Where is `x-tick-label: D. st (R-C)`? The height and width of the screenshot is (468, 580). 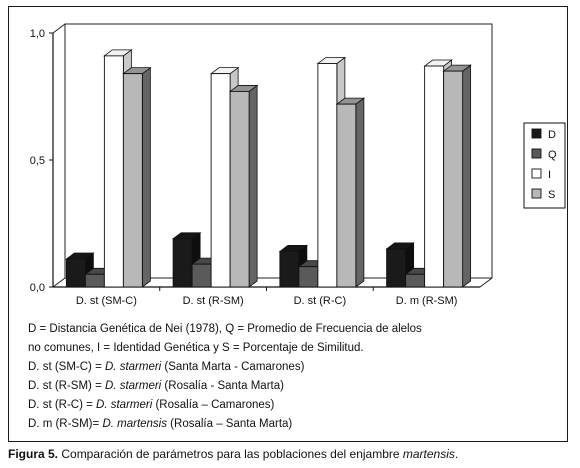 x-tick-label: D. st (R-C) is located at coordinates (320, 301).